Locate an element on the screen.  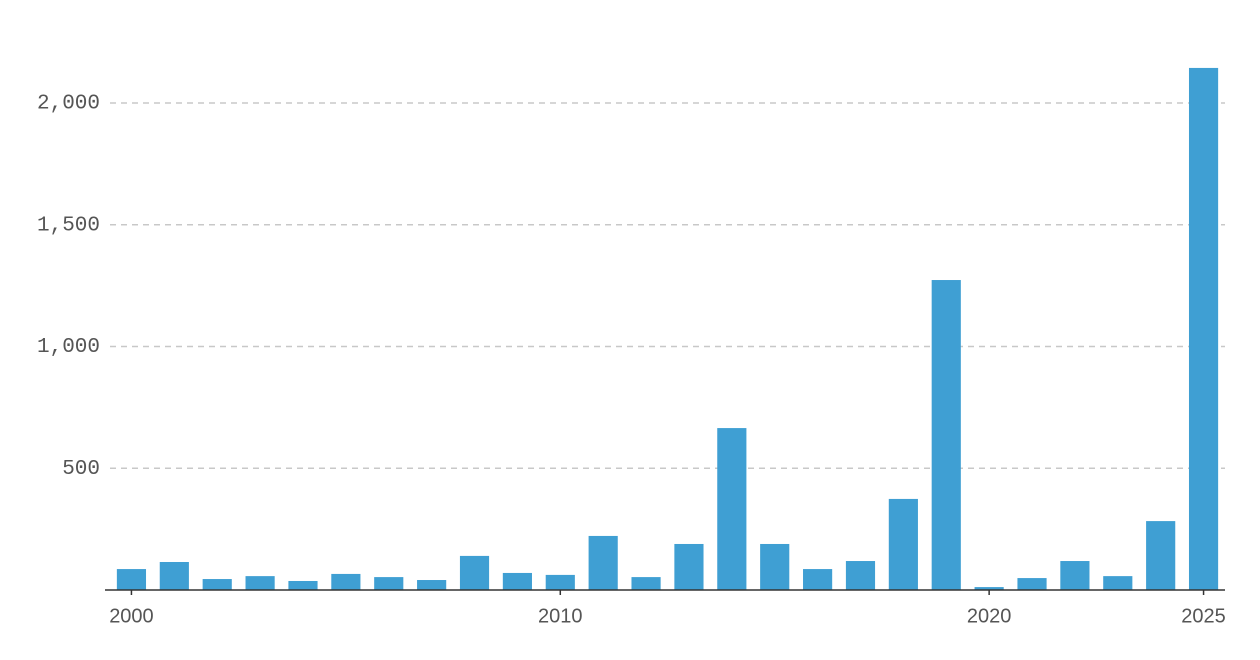
y-tick-label: 1,000 is located at coordinates (68, 347).